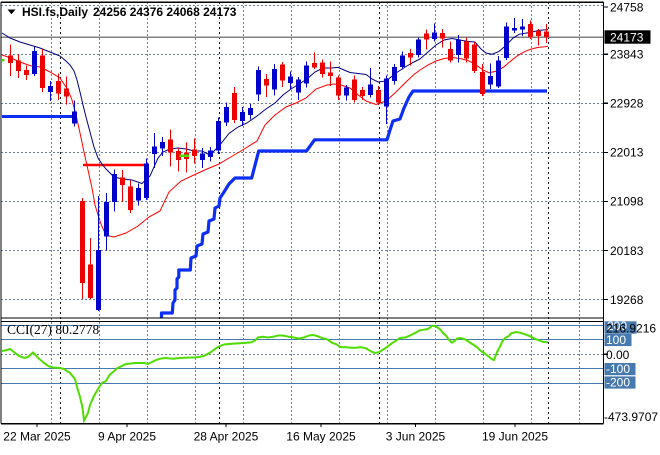 This screenshot has height=455, width=660. I want to click on svg-text: 16 May 2025, so click(321, 437).